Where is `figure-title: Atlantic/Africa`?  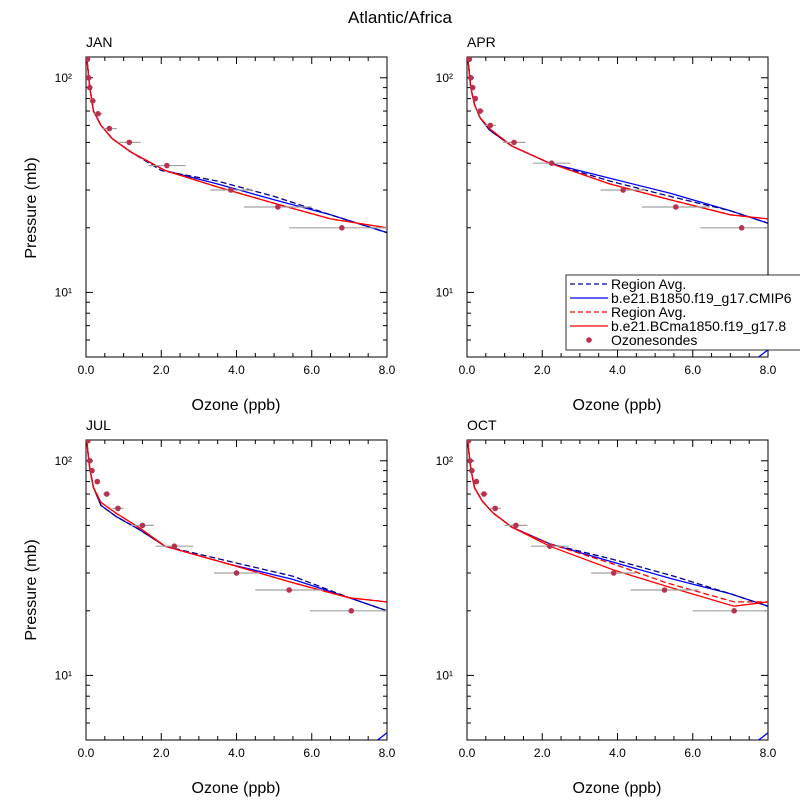 figure-title: Atlantic/Africa is located at coordinates (400, 17).